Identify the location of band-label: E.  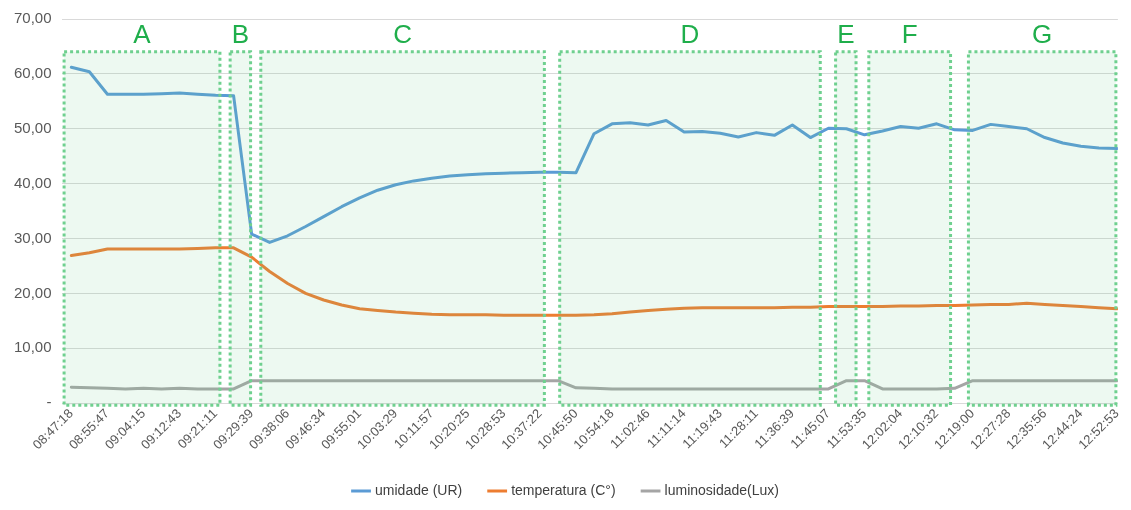
(846, 33).